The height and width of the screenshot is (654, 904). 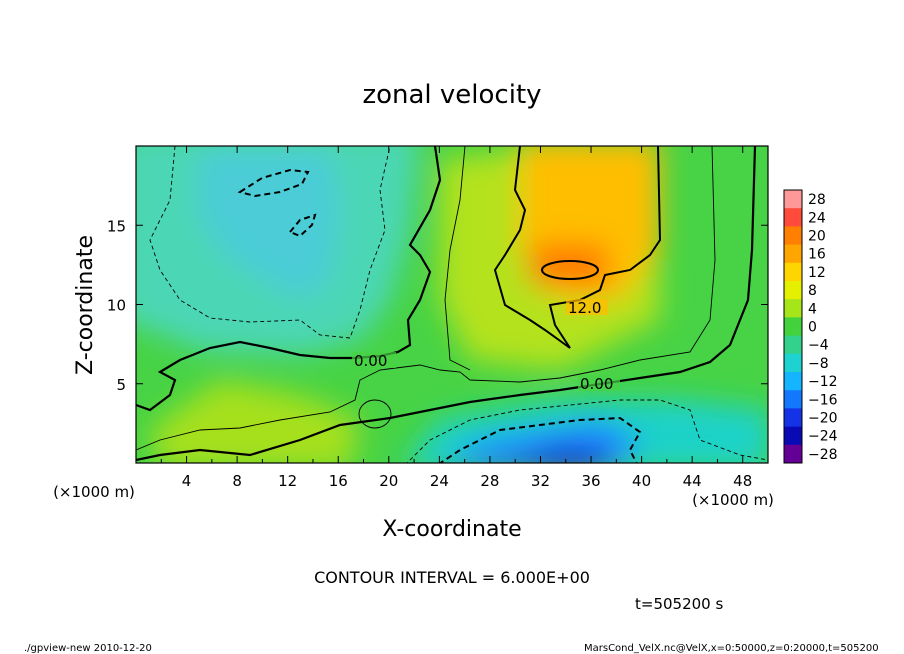 I want to click on colorbar-label: −16, so click(x=823, y=400).